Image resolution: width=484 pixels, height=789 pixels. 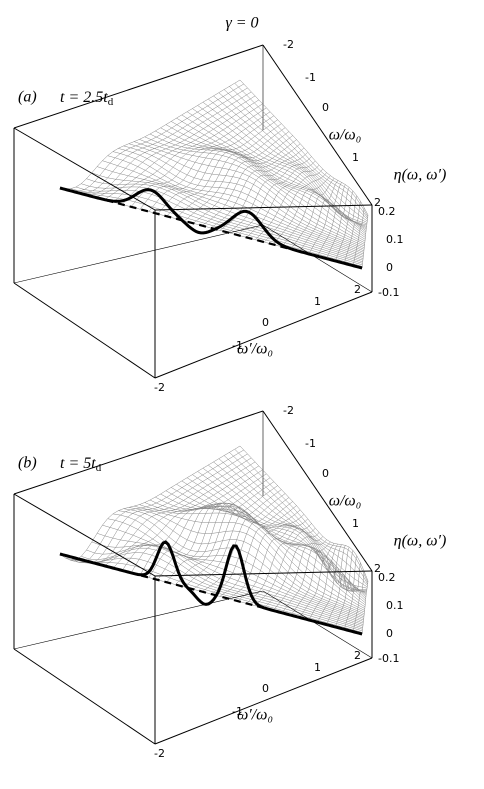 What do you see at coordinates (395, 239) in the screenshot?
I see `eta-tick-label: 0.1` at bounding box center [395, 239].